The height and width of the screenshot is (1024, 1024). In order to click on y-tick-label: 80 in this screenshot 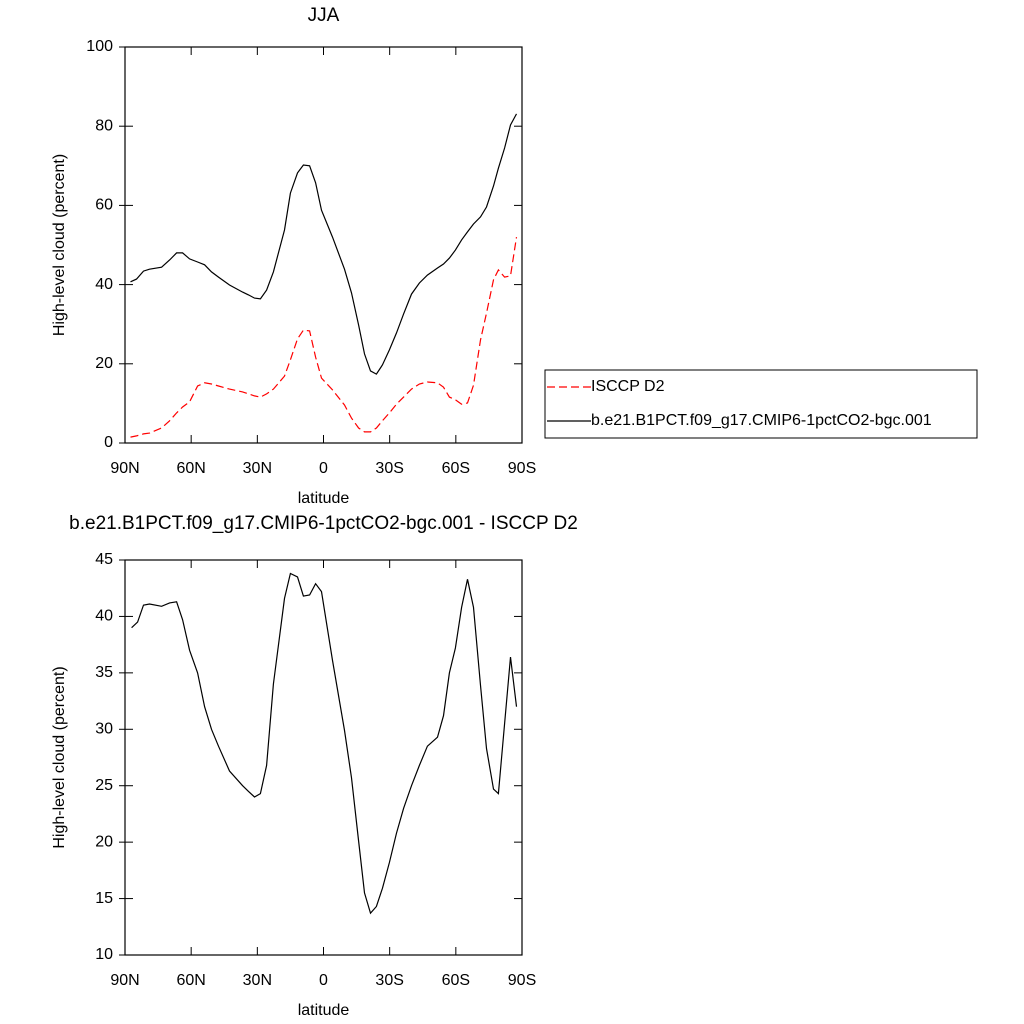, I will do `click(104, 125)`.